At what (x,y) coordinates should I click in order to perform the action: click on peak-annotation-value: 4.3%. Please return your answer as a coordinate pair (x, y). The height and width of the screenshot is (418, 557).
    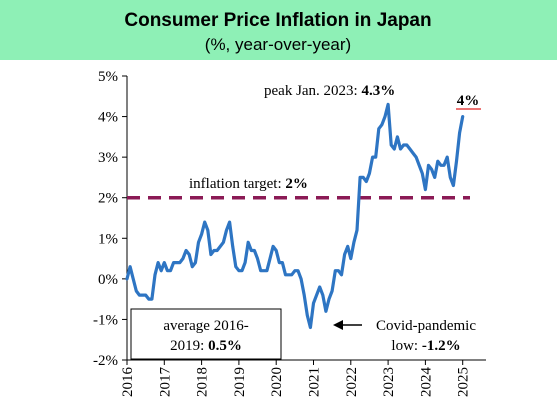
    Looking at the image, I should click on (378, 91).